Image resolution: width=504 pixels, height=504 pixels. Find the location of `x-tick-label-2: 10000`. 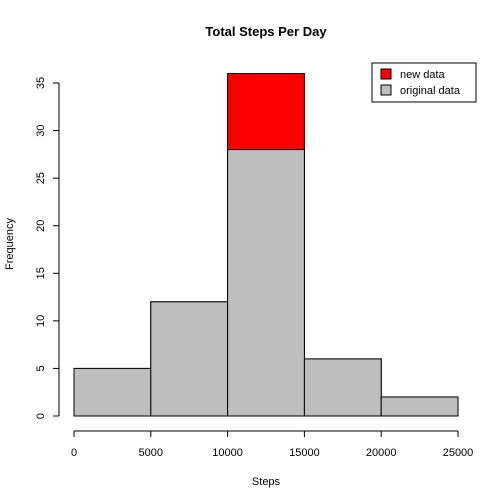

x-tick-label-2: 10000 is located at coordinates (227, 453).